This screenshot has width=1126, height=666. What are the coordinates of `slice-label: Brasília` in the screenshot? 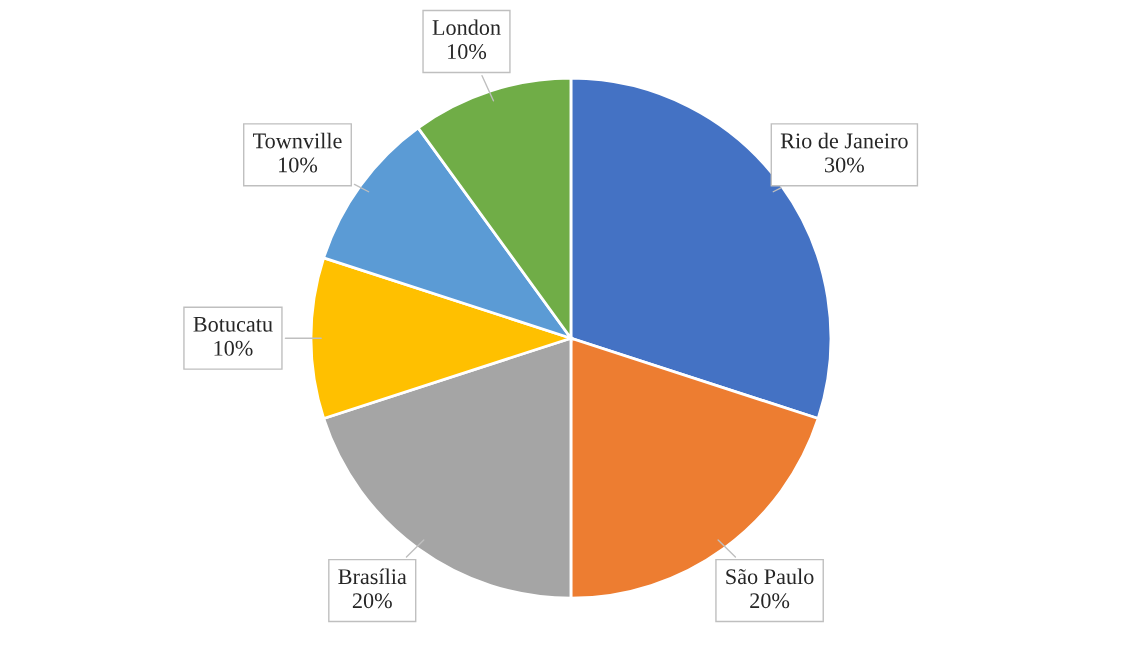 It's located at (372, 576).